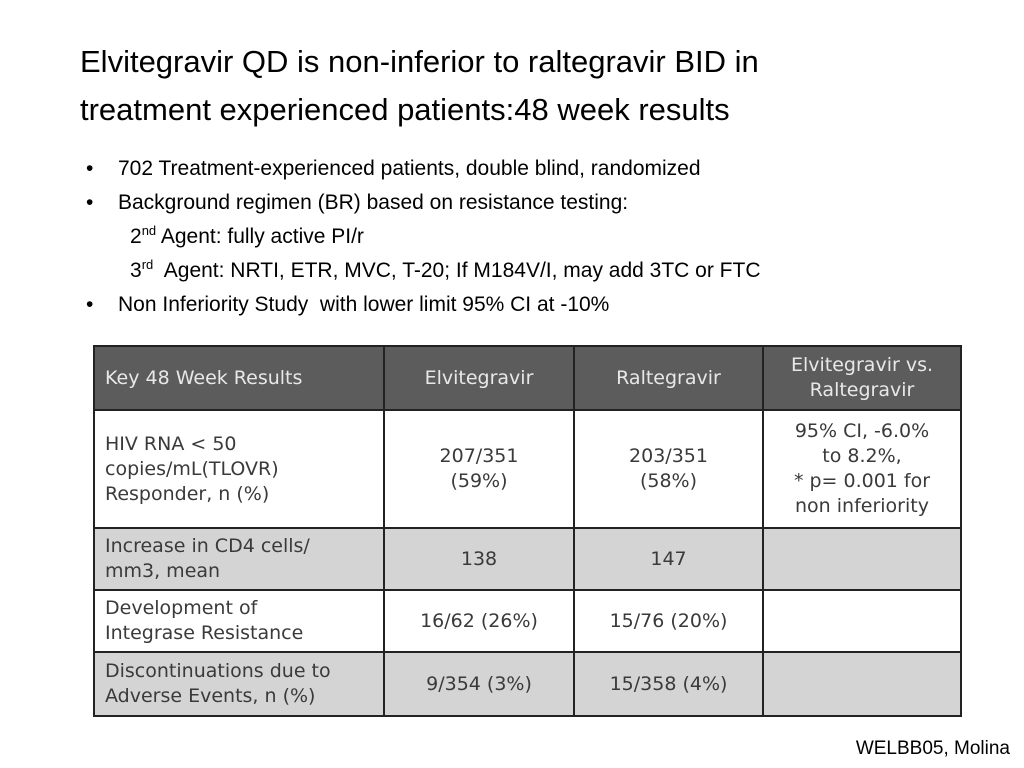  Describe the element at coordinates (668, 559) in the screenshot. I see `table-cell: 147` at that location.